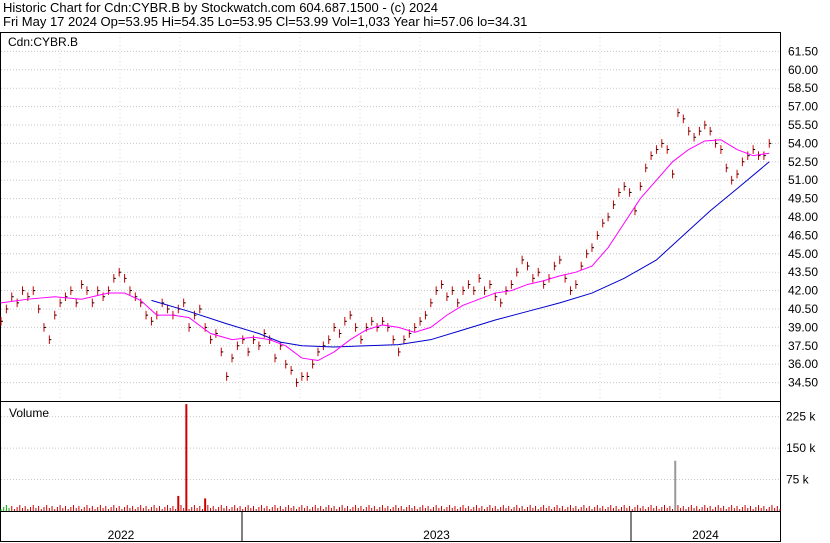 The image size is (830, 543). Describe the element at coordinates (803, 107) in the screenshot. I see `price-tick-label: 57.00` at that location.